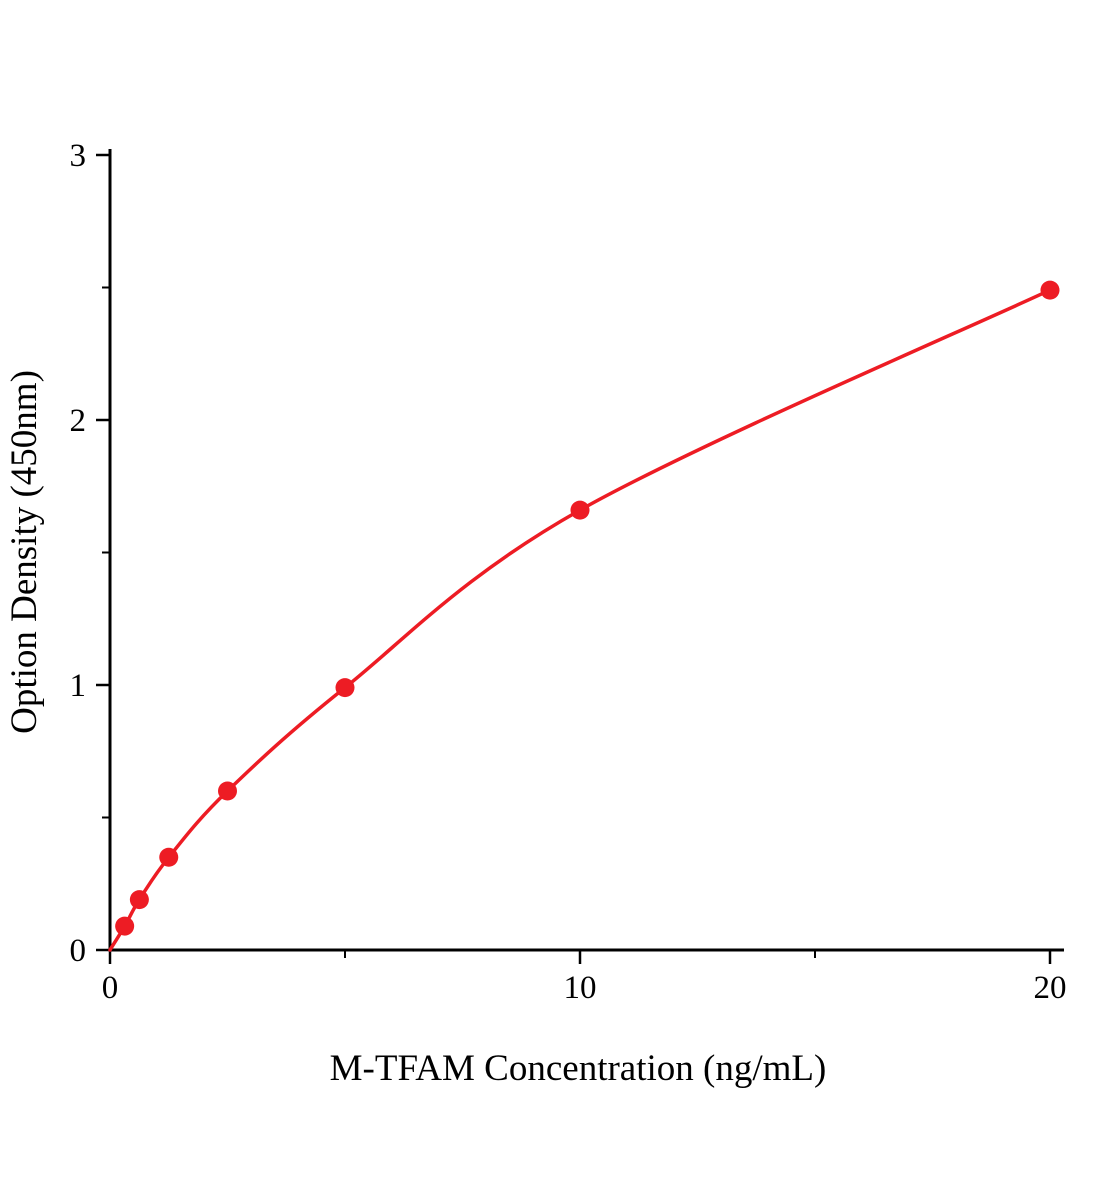 The width and height of the screenshot is (1104, 1200). Describe the element at coordinates (78, 421) in the screenshot. I see `y-tick-label: 2` at that location.